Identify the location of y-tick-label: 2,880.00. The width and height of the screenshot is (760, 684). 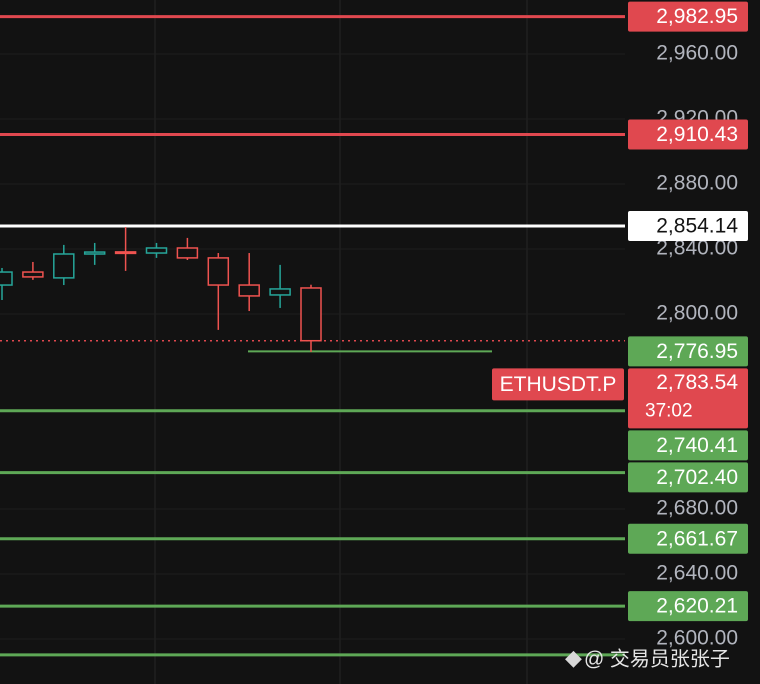
(697, 183).